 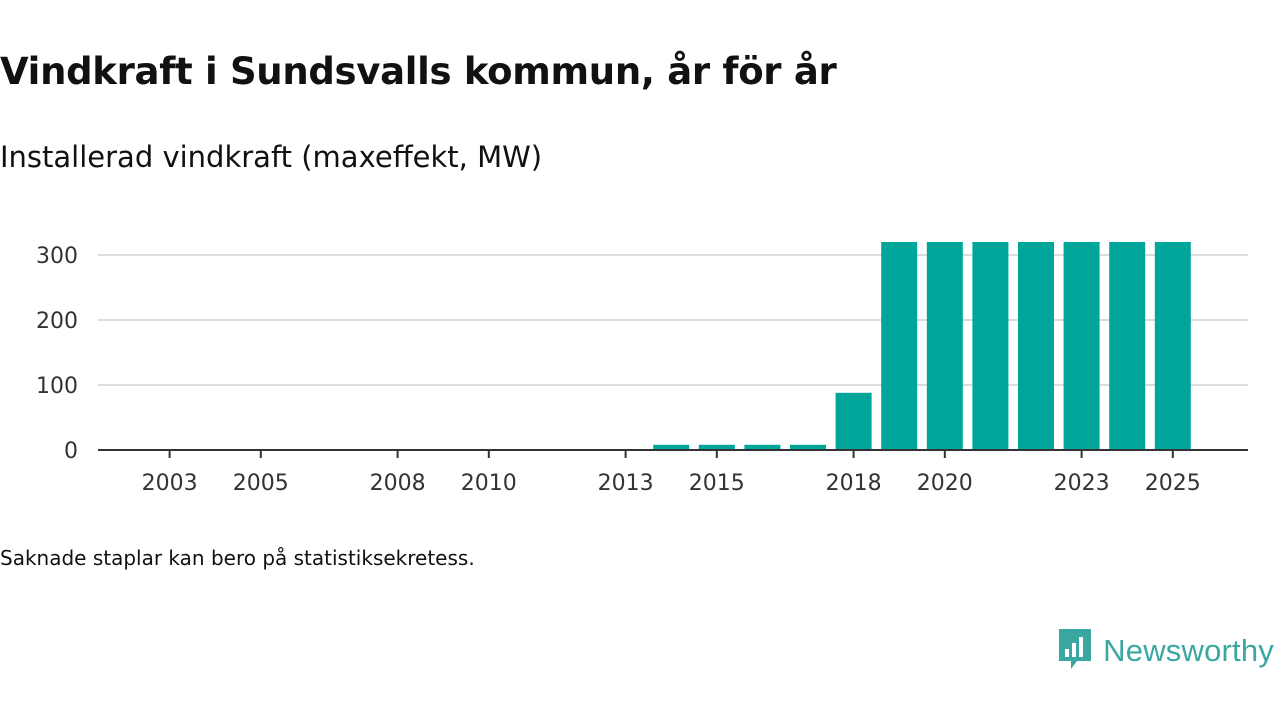 What do you see at coordinates (853, 421) in the screenshot?
I see `bar-2018` at bounding box center [853, 421].